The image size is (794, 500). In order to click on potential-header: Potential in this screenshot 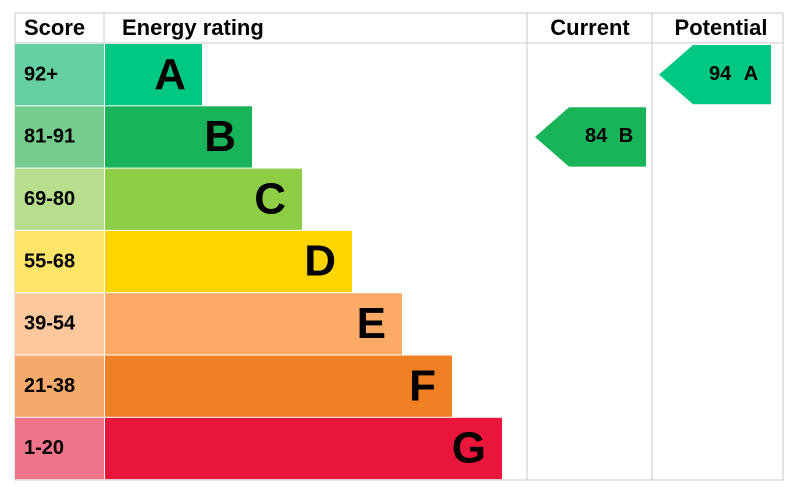, I will do `click(721, 27)`.